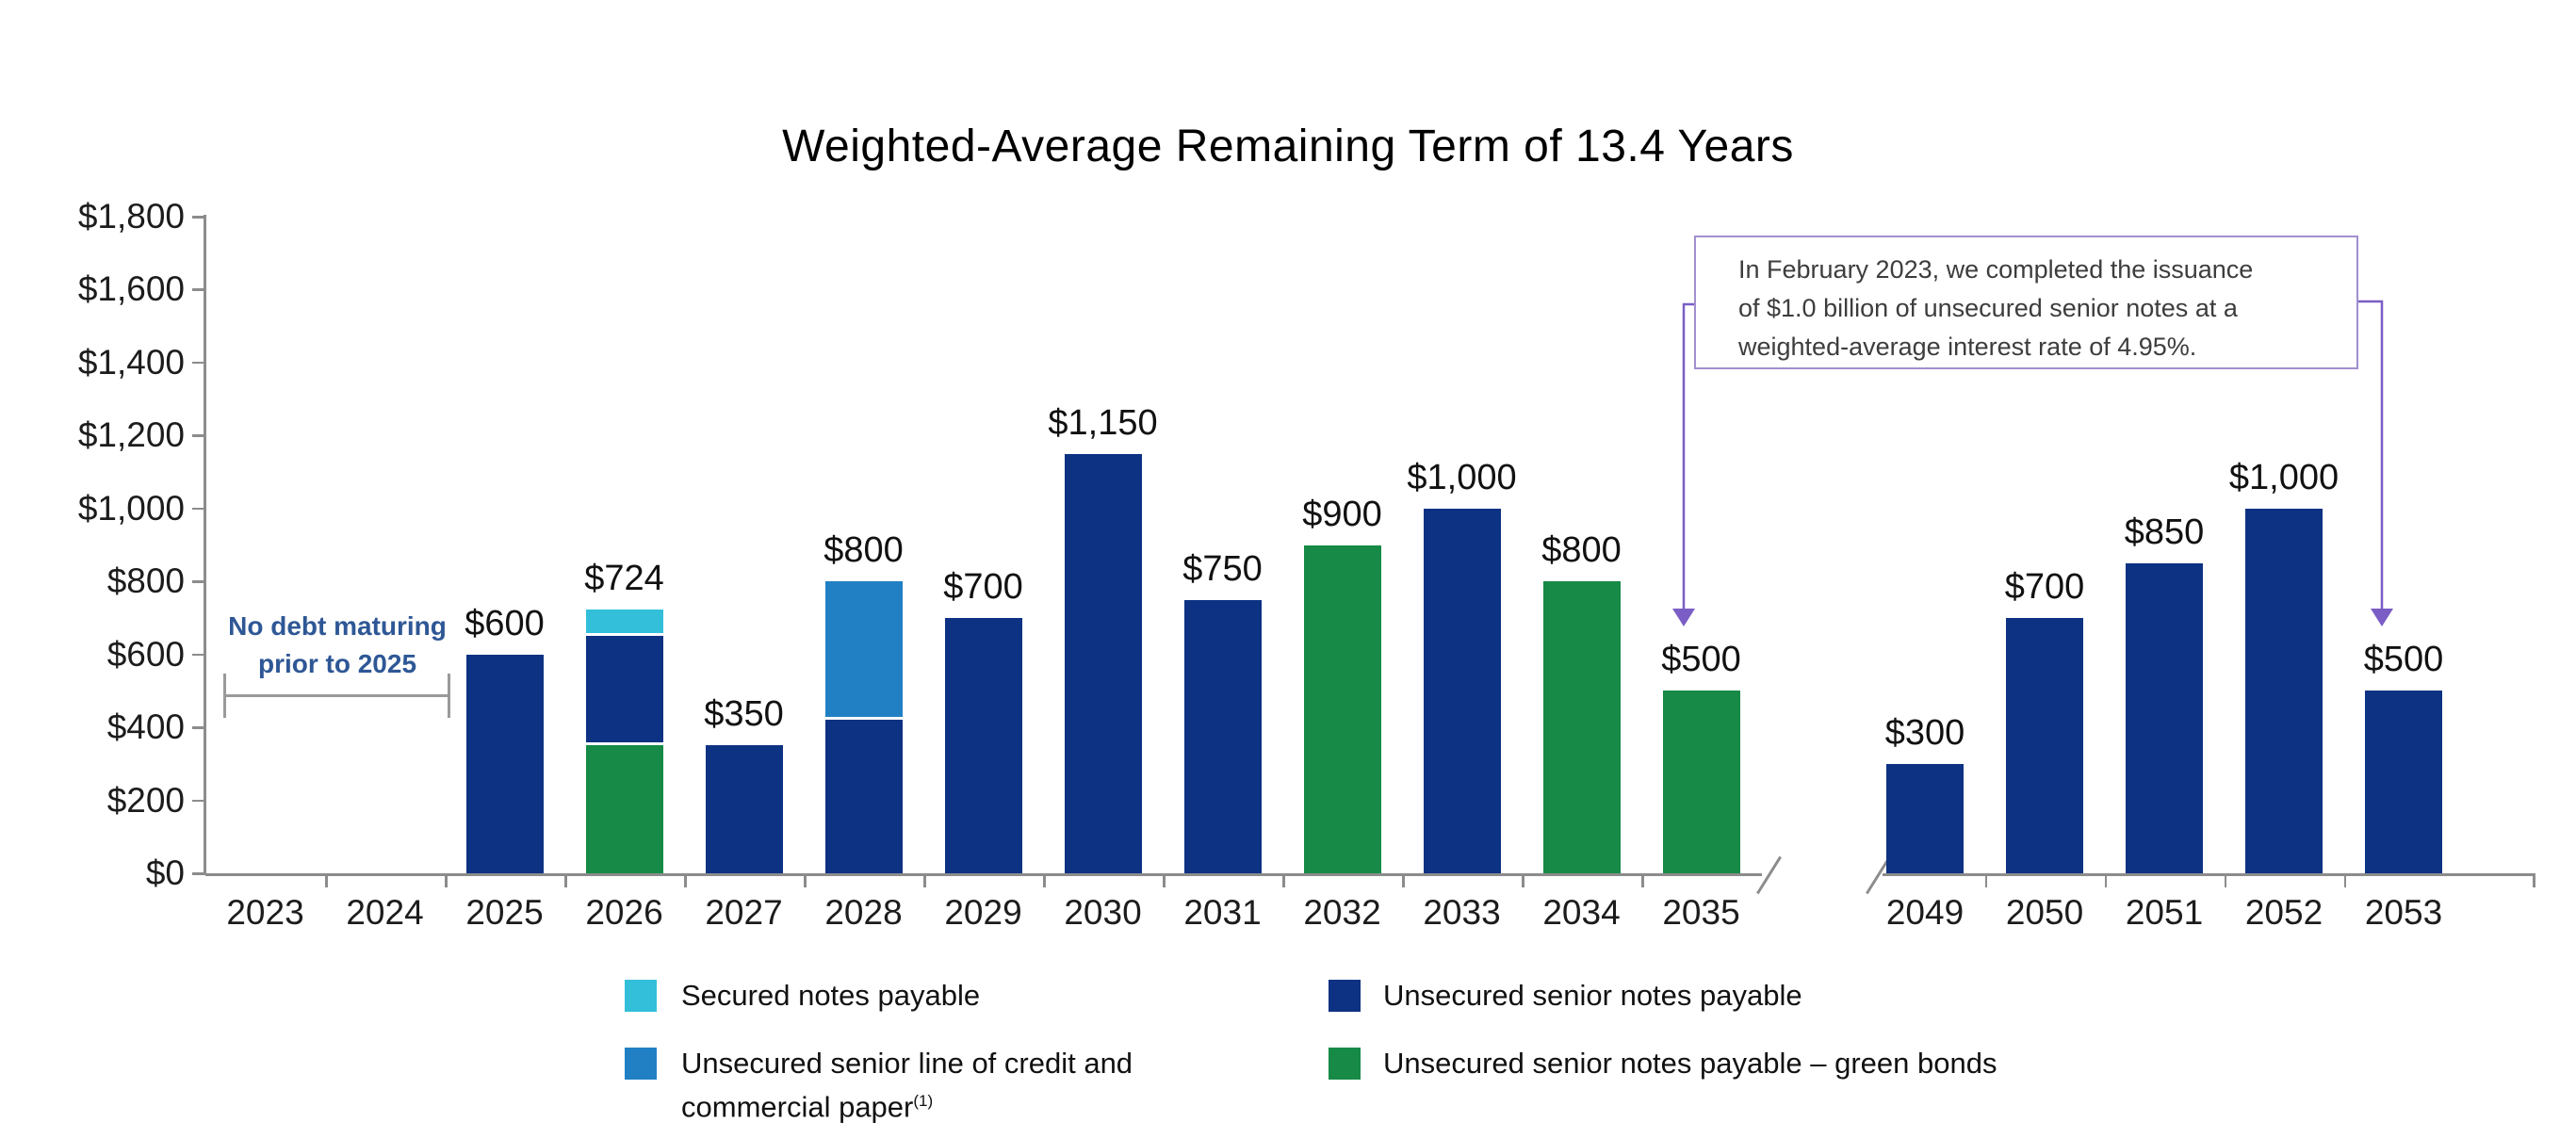 This screenshot has width=2576, height=1138. Describe the element at coordinates (337, 663) in the screenshot. I see `no-debt-note-line2: prior to 2025` at that location.